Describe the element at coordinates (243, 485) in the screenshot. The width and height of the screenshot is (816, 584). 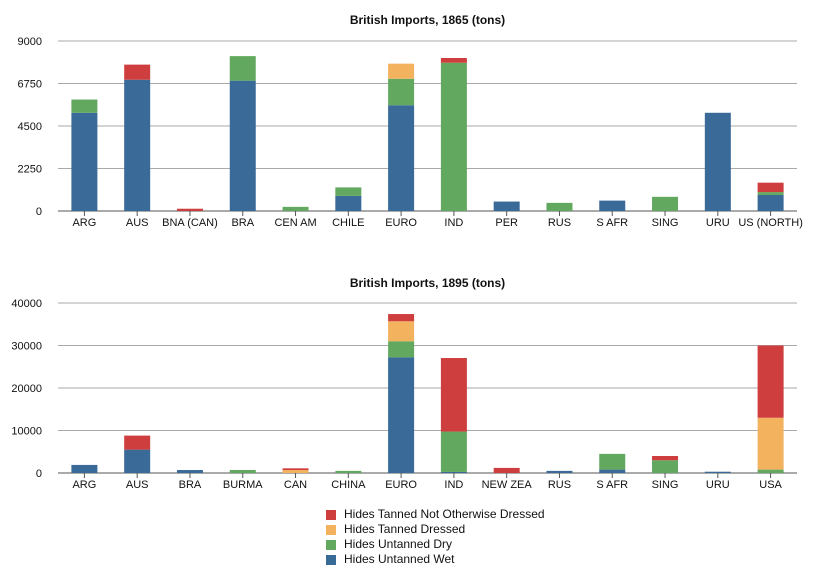
I see `x-tick-label: BURMA` at that location.